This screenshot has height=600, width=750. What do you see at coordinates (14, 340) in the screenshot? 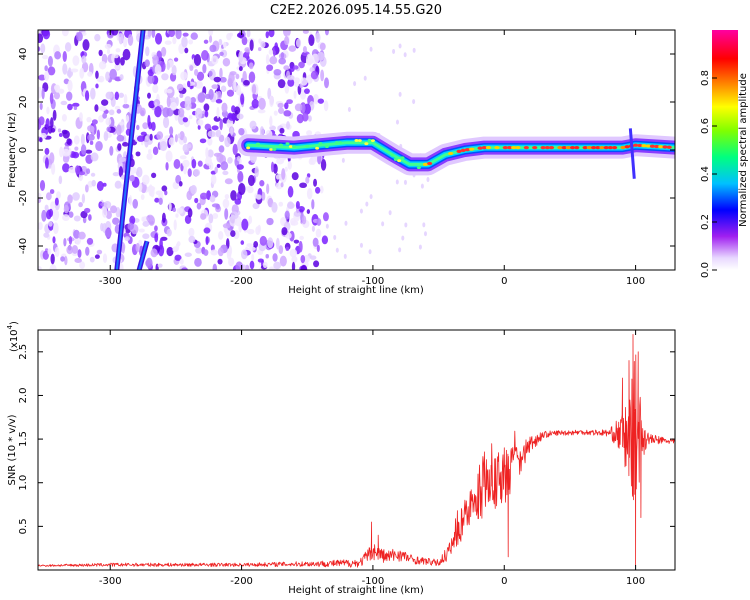
I see `snr-multiplier-base: (x10` at bounding box center [14, 340].